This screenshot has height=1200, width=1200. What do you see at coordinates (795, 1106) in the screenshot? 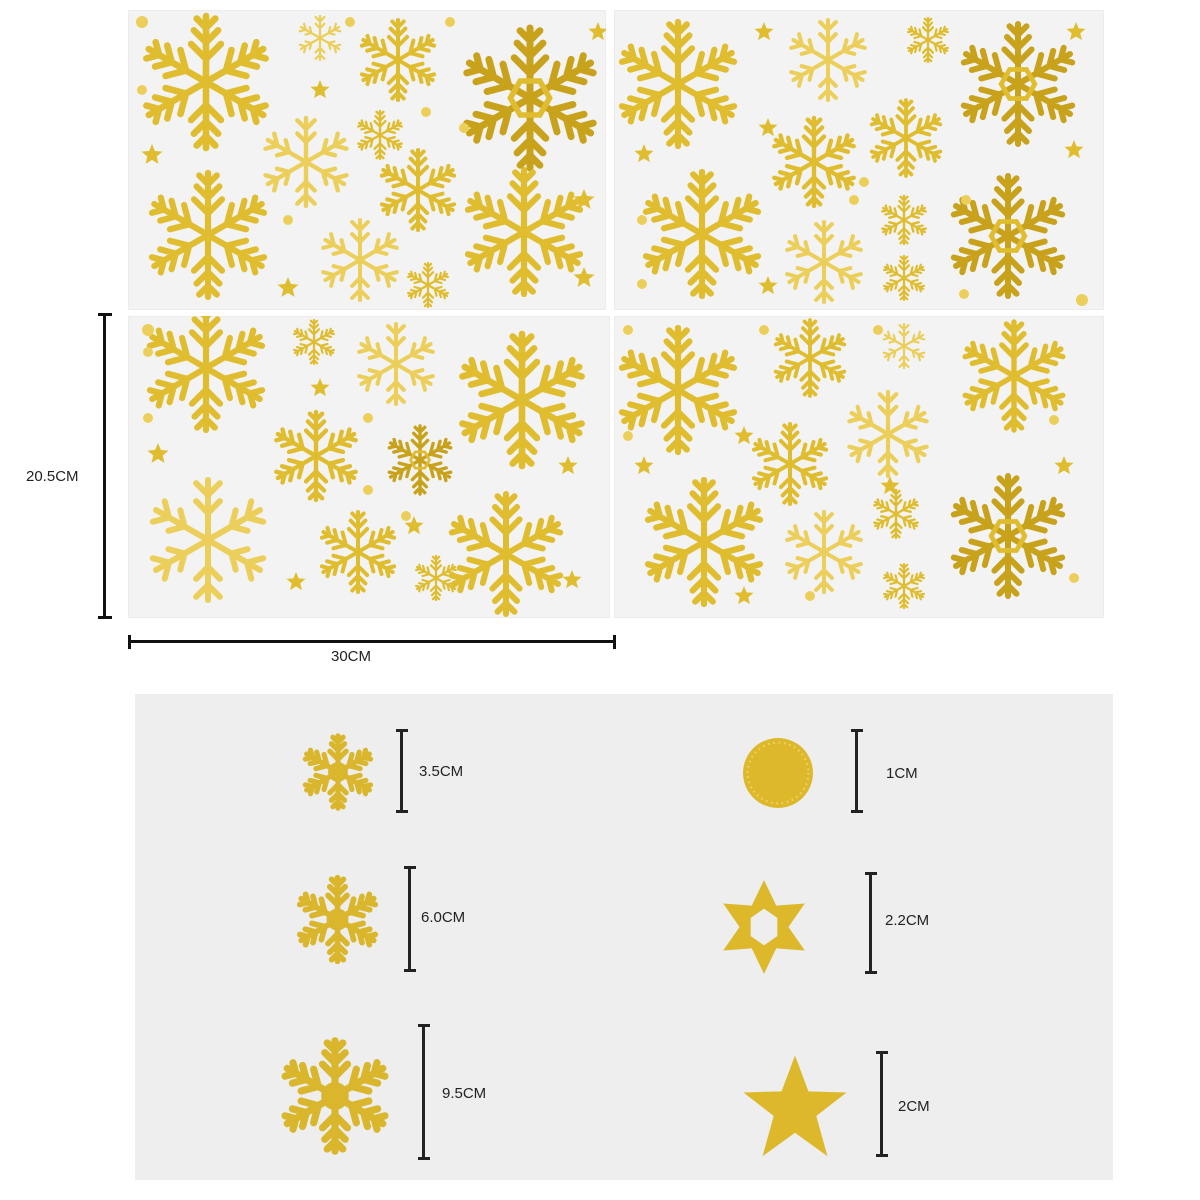
I see `five-point-star-icon` at bounding box center [795, 1106].